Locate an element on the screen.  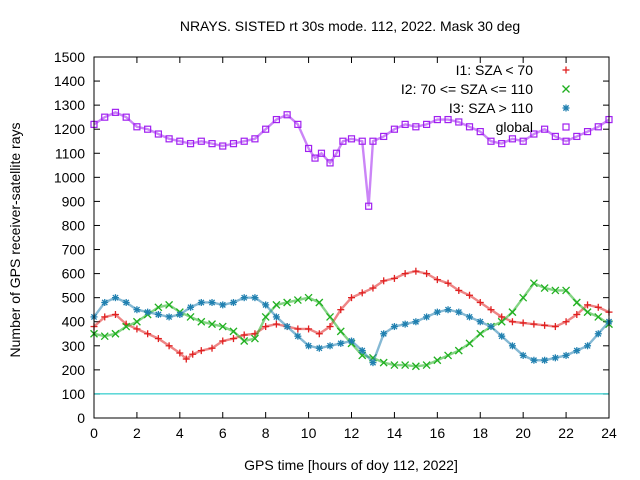
x-tick-label: 16 is located at coordinates (438, 433).